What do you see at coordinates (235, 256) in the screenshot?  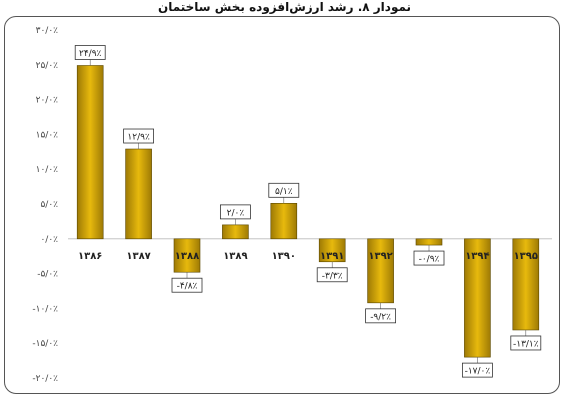 I see `x-category-label: ۱۳۸۹` at bounding box center [235, 256].